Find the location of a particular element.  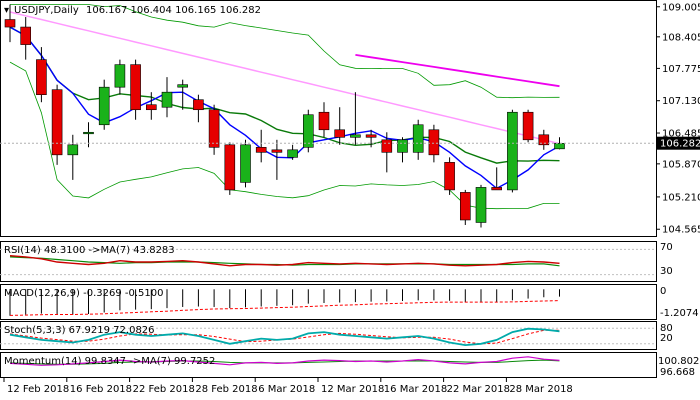

stochastic-label: Stoch(5,3,3) 67.9219 72.0826 is located at coordinates (79, 330).